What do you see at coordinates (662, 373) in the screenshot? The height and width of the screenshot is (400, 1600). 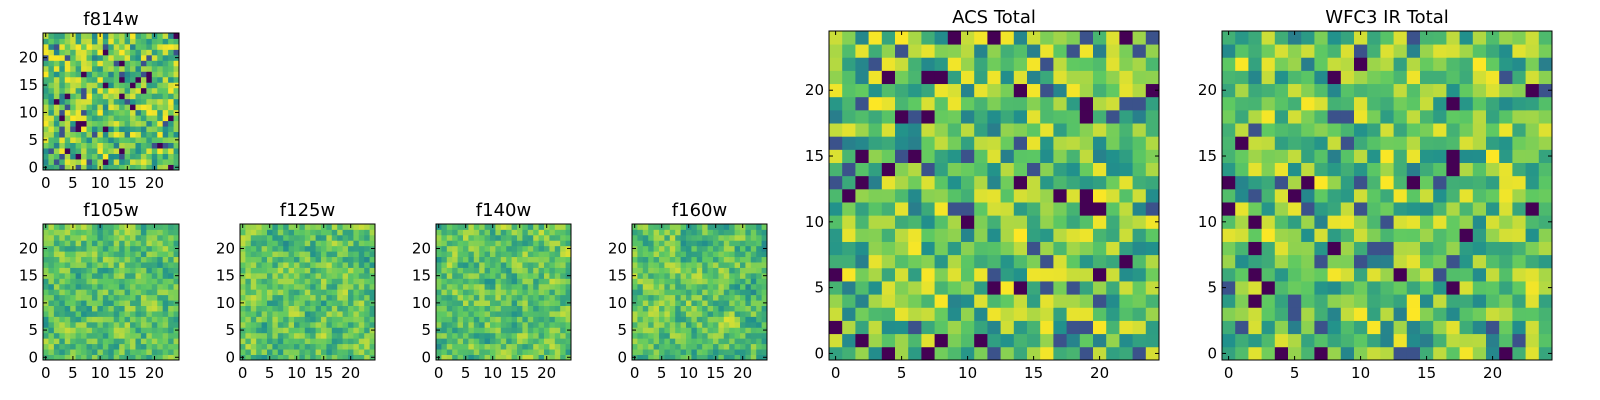 I see `x-tick-label: 5` at bounding box center [662, 373].